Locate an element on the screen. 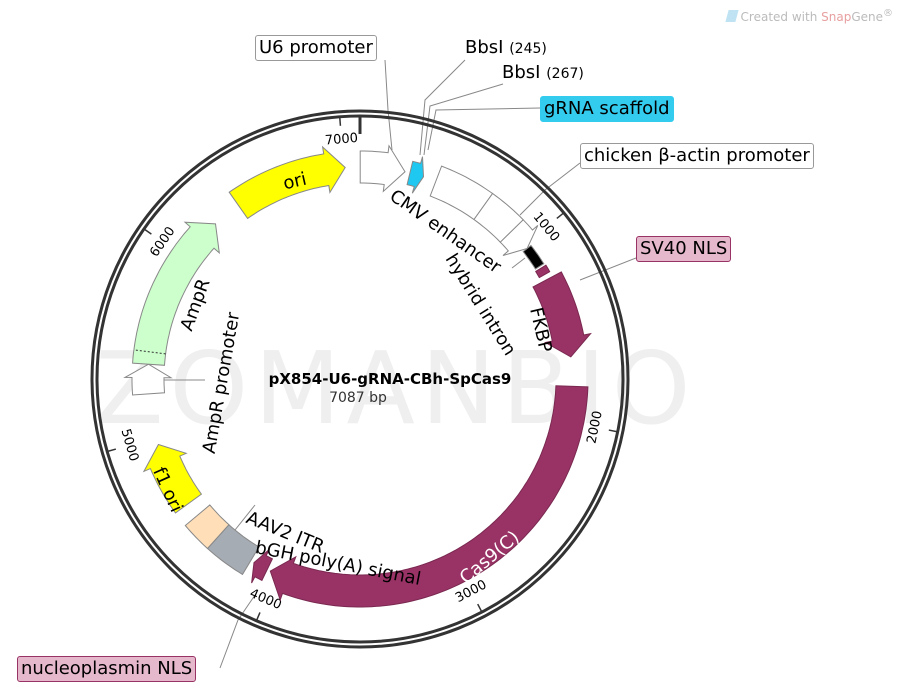 The height and width of the screenshot is (691, 903). connector-aav is located at coordinates (245, 517).